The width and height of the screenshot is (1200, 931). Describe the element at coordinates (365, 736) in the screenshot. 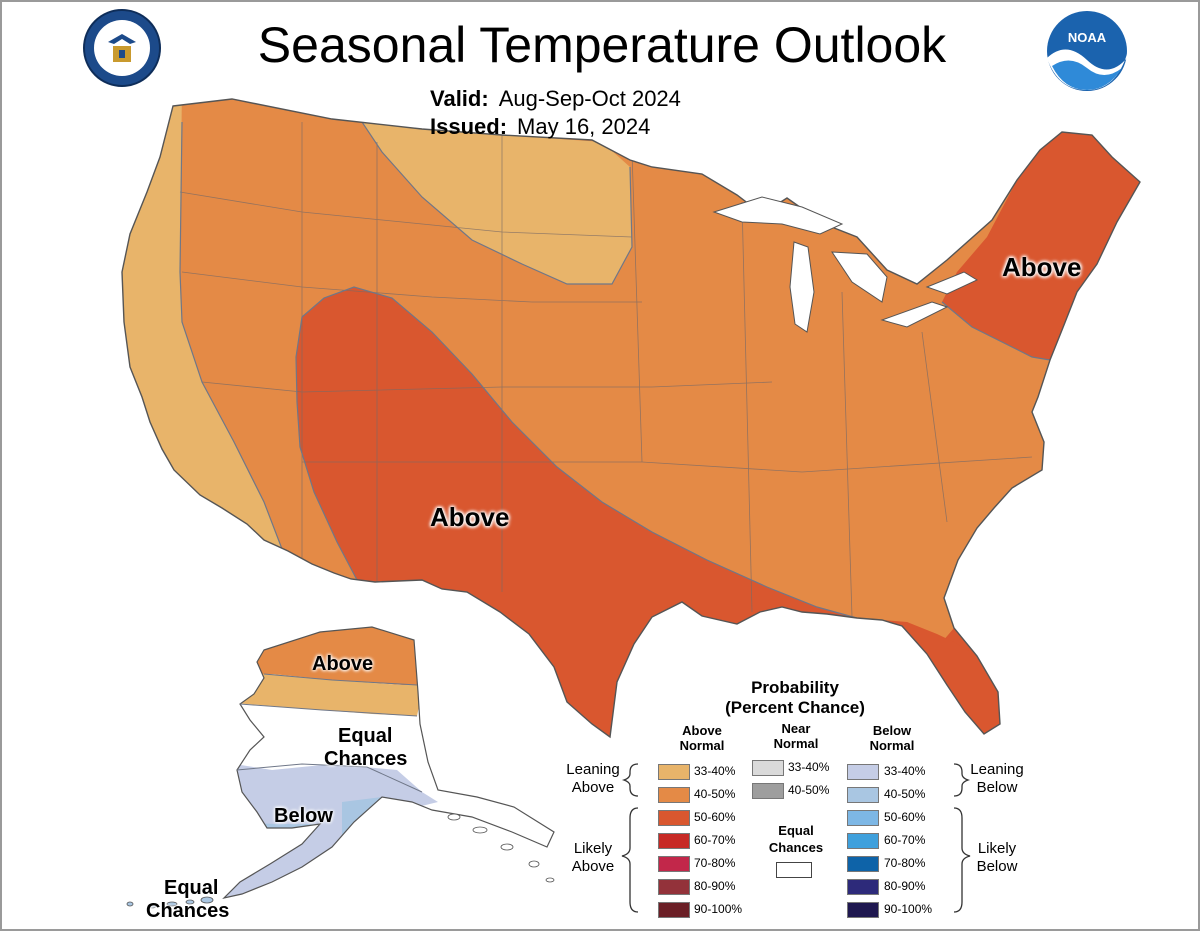

I see `map-label-ak-equal-1: Equal` at that location.